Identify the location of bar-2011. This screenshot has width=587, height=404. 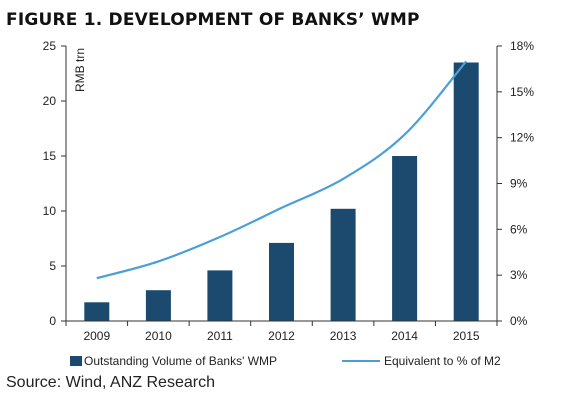
(220, 295).